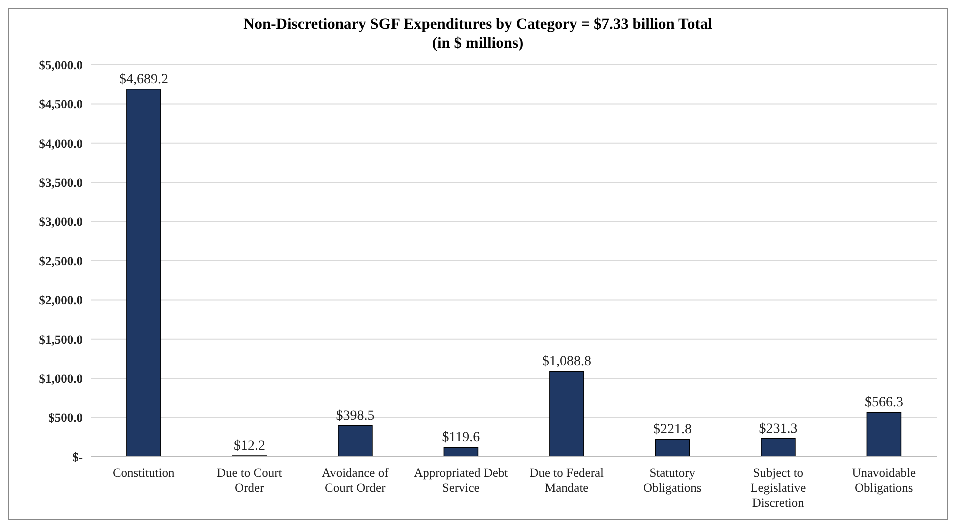 The image size is (956, 528). What do you see at coordinates (778, 429) in the screenshot?
I see `data-label: $231.3` at bounding box center [778, 429].